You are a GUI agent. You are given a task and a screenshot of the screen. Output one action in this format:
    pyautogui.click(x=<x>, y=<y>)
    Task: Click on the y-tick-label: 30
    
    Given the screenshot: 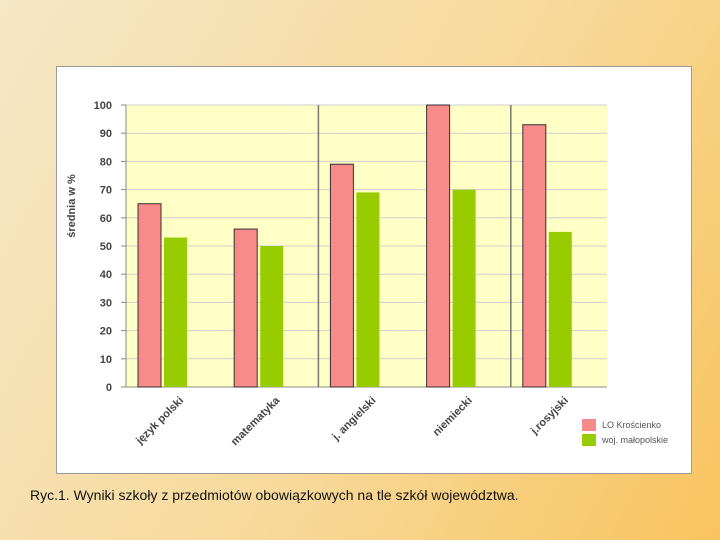 What is the action you would take?
    pyautogui.click(x=106, y=303)
    